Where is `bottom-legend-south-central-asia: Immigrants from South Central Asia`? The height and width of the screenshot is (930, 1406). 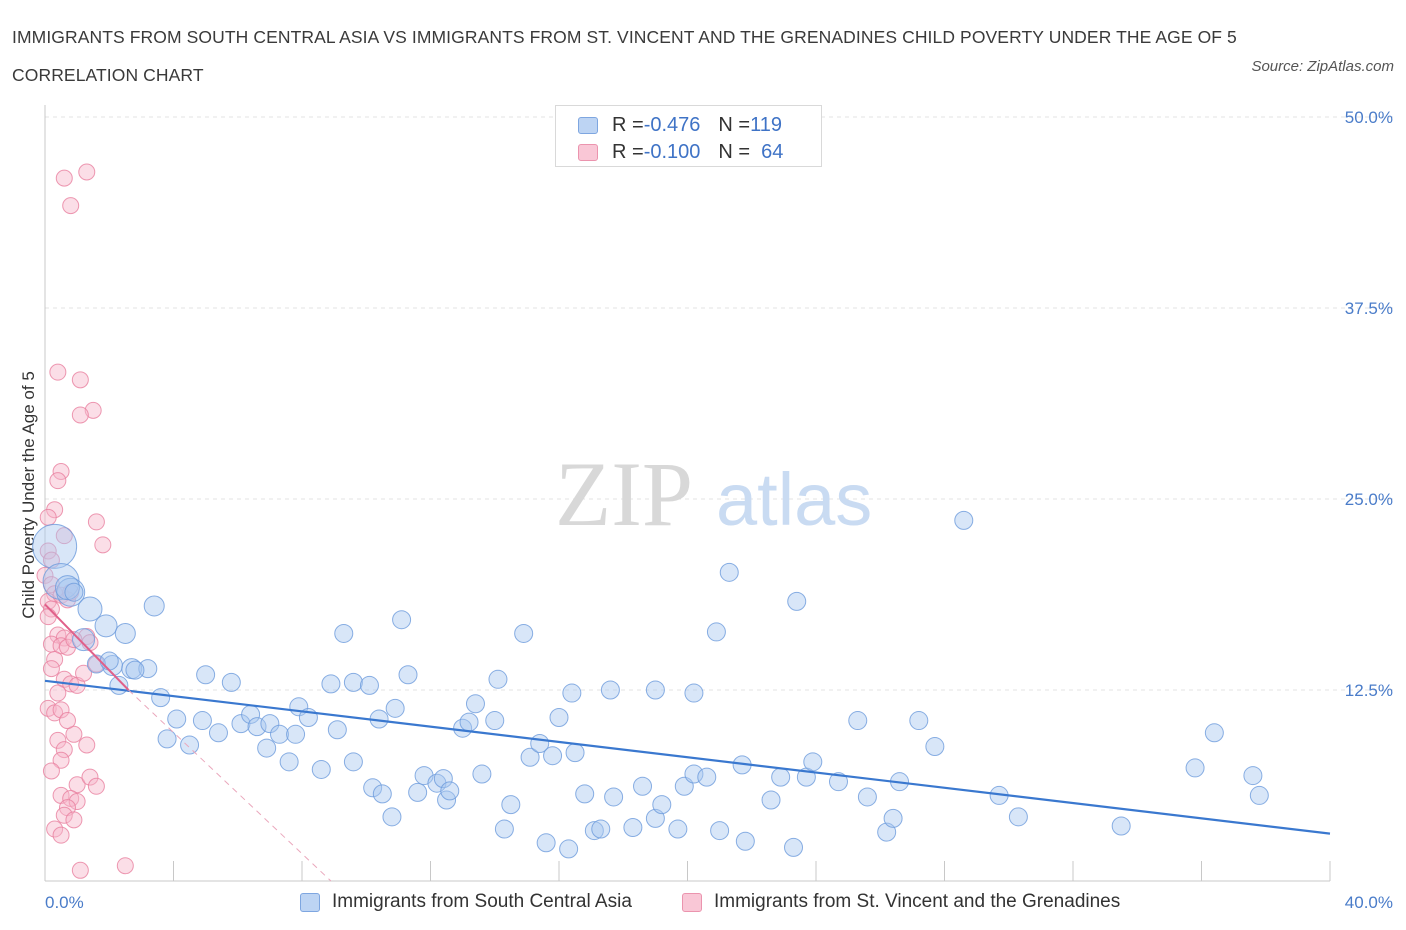 bottom-legend-south-central-asia: Immigrants from South Central Asia is located at coordinates (466, 902).